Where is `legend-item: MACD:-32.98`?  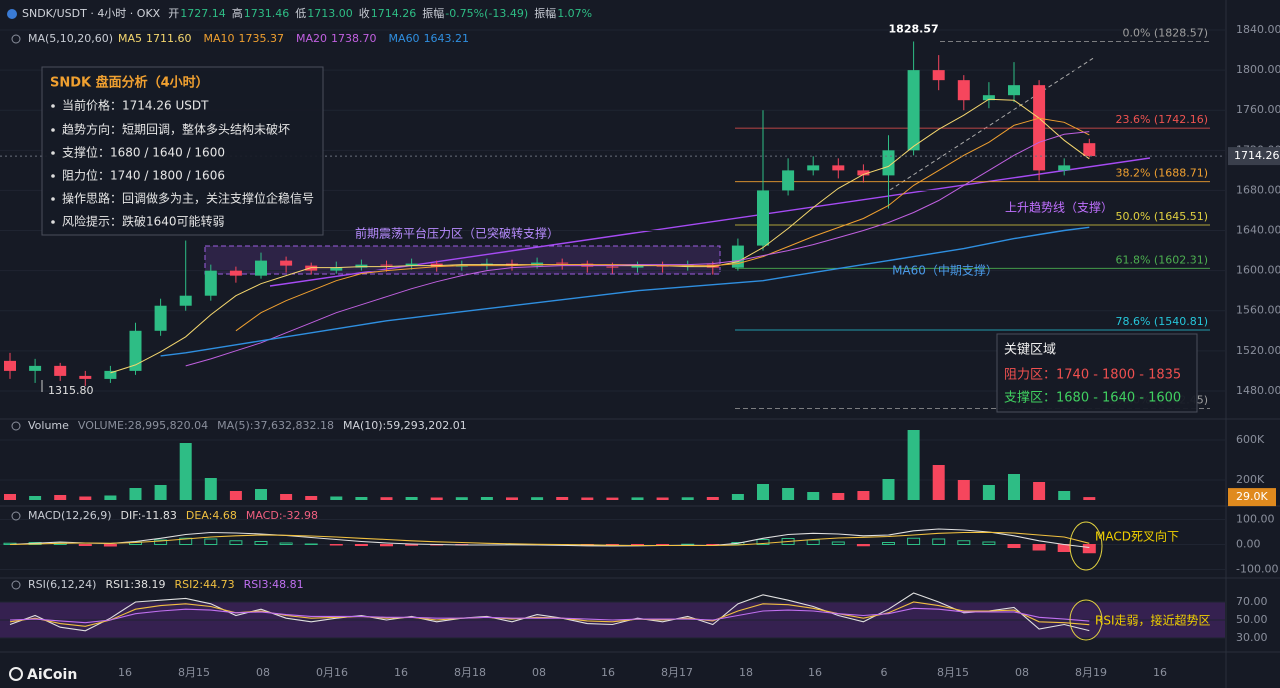 legend-item: MACD:-32.98 is located at coordinates (282, 515).